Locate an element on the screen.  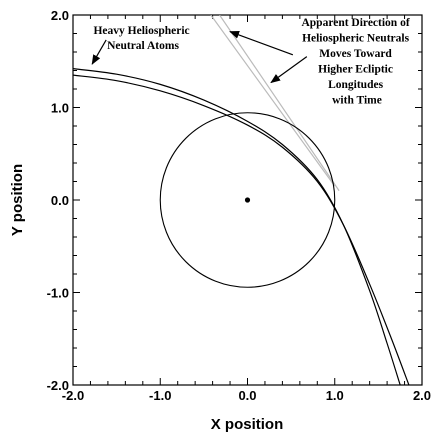
x-tick-label: 1.0 is located at coordinates (335, 395).